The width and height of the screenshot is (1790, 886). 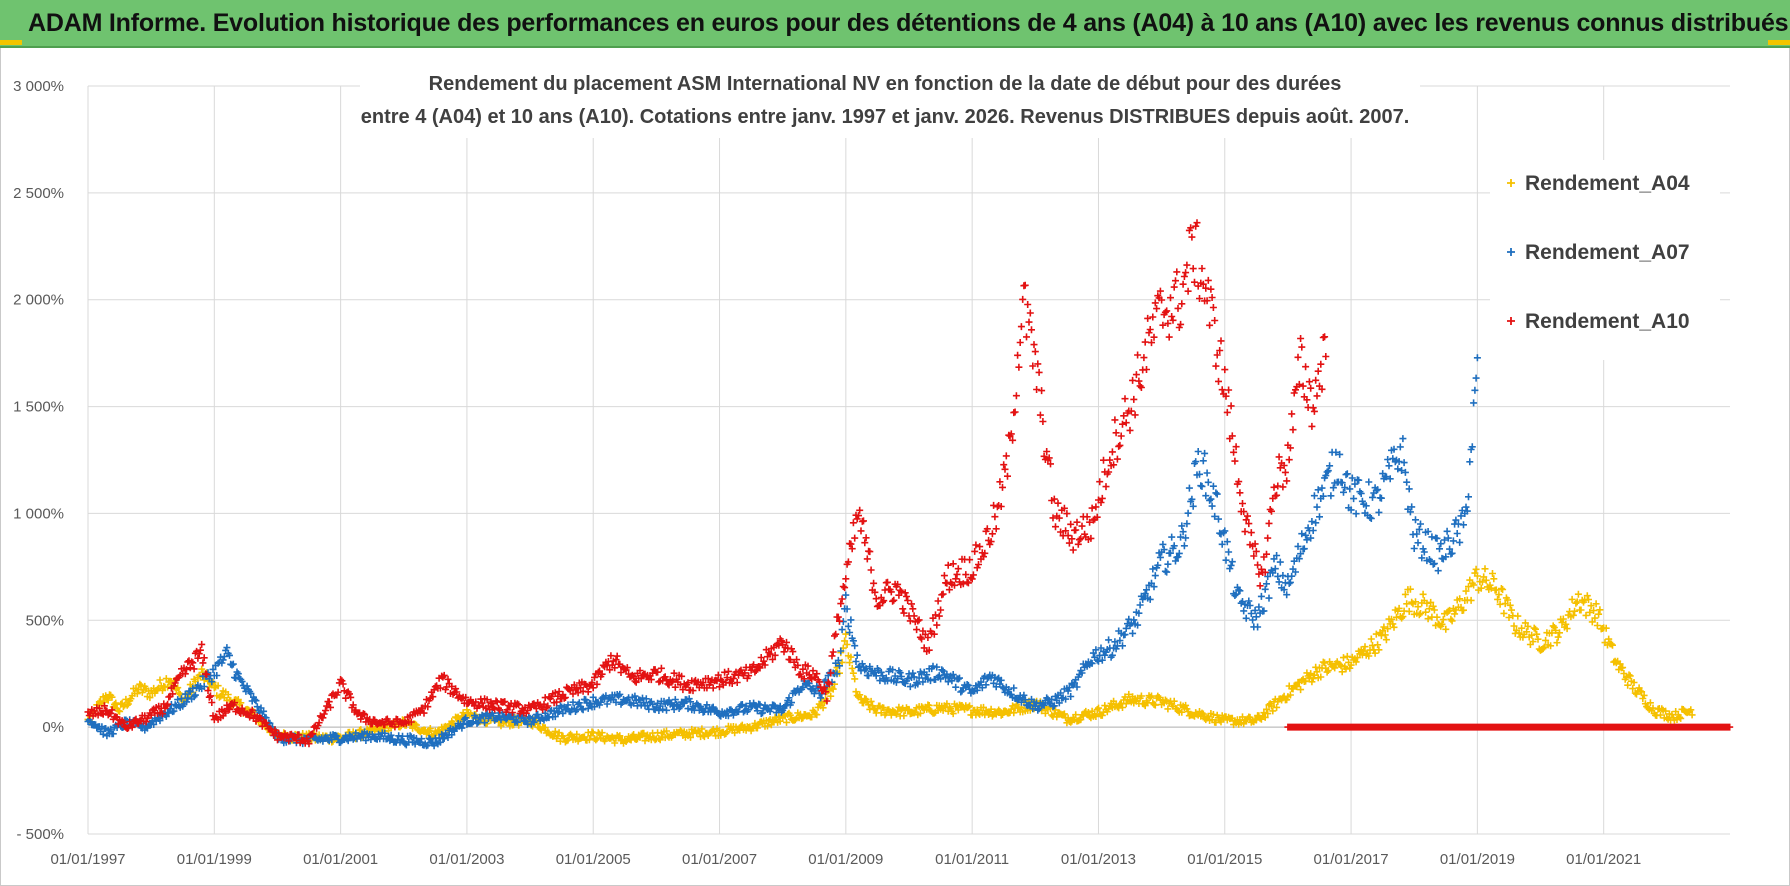 I want to click on x-tick-label: 01/01/2003, so click(x=466, y=859).